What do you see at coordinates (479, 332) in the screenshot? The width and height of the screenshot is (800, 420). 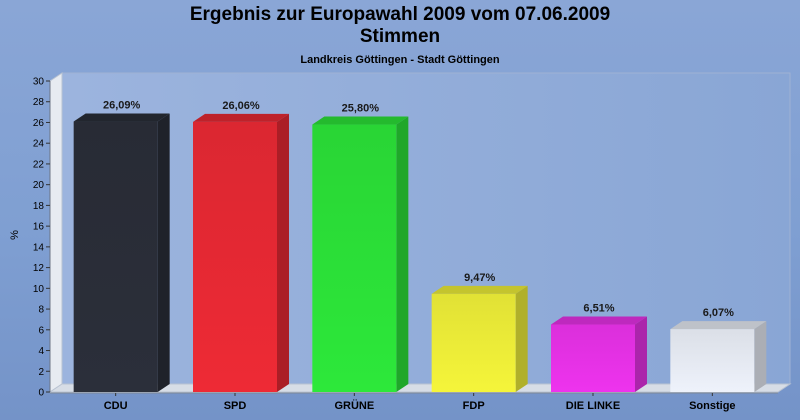 I see `bar-fdp: 9,47%` at bounding box center [479, 332].